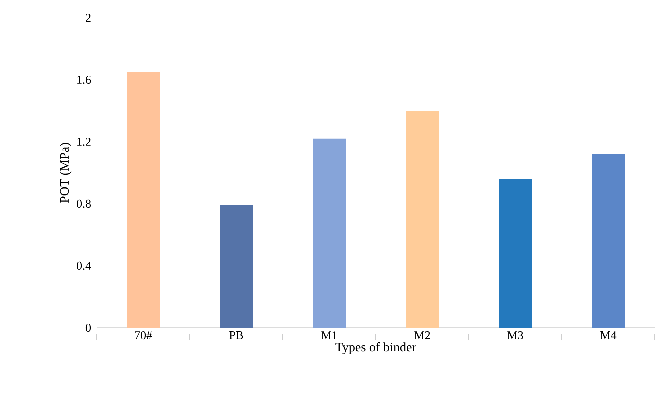 The image size is (664, 401). Describe the element at coordinates (84, 204) in the screenshot. I see `y-tick-label: 0.8` at that location.